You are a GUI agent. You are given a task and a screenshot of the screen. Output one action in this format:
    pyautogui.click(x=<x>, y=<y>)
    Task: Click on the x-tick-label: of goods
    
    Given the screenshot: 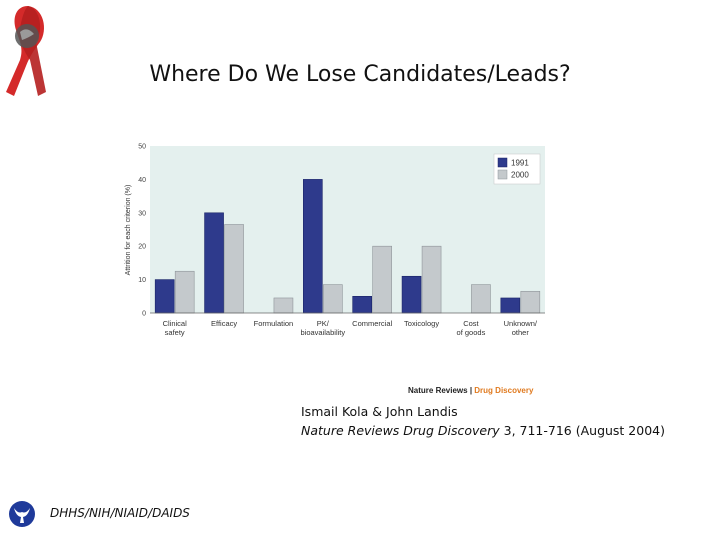 What is the action you would take?
    pyautogui.click(x=471, y=332)
    